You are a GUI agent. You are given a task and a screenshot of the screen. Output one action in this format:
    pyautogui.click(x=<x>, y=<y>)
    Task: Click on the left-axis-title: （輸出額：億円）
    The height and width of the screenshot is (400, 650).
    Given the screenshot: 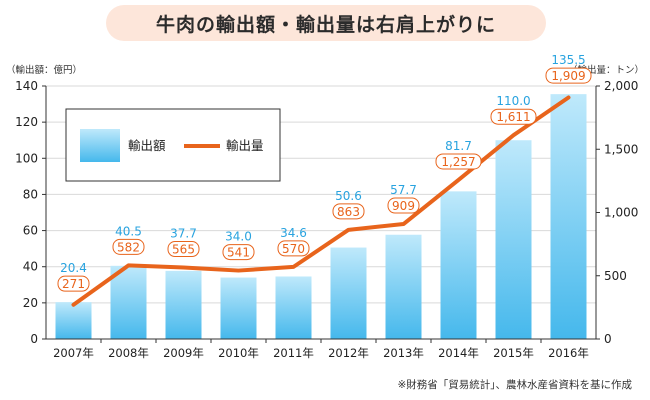 What is the action you would take?
    pyautogui.click(x=44, y=70)
    